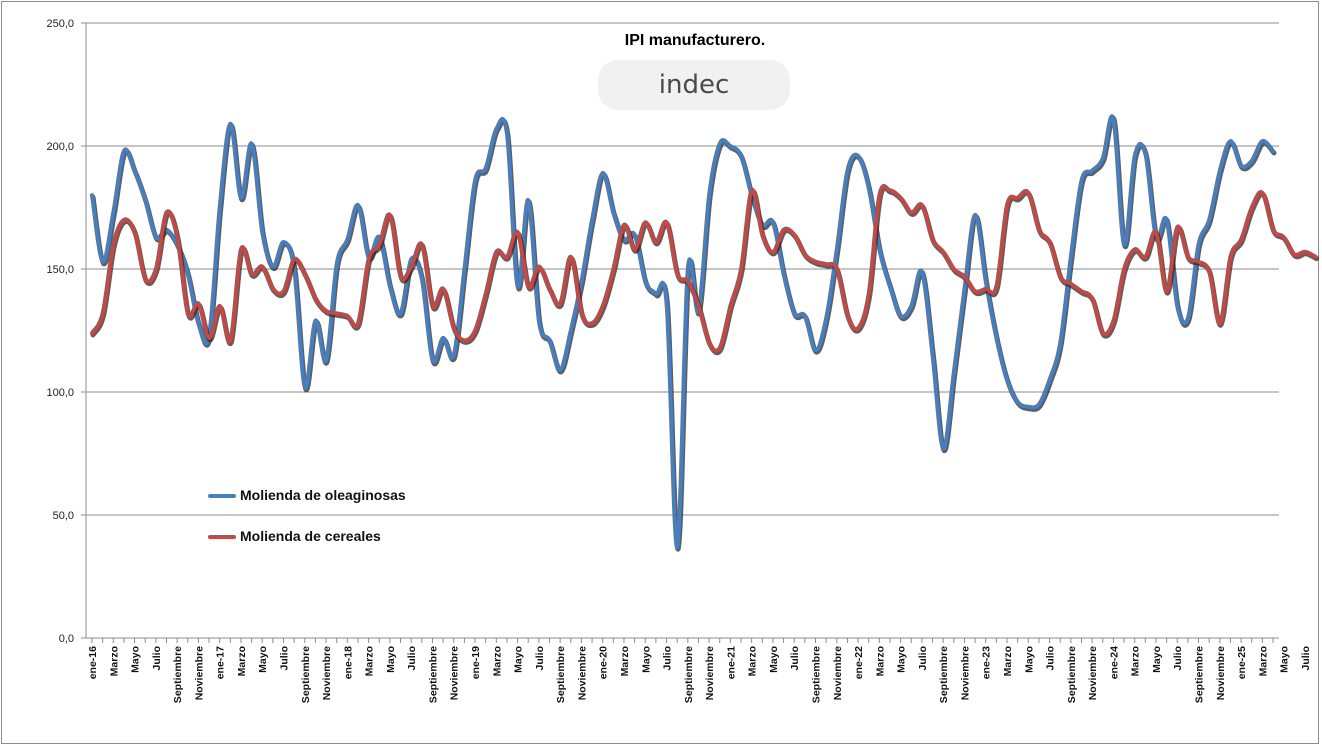 Image resolution: width=1322 pixels, height=747 pixels. I want to click on x-tick-label: ene-23, so click(987, 662).